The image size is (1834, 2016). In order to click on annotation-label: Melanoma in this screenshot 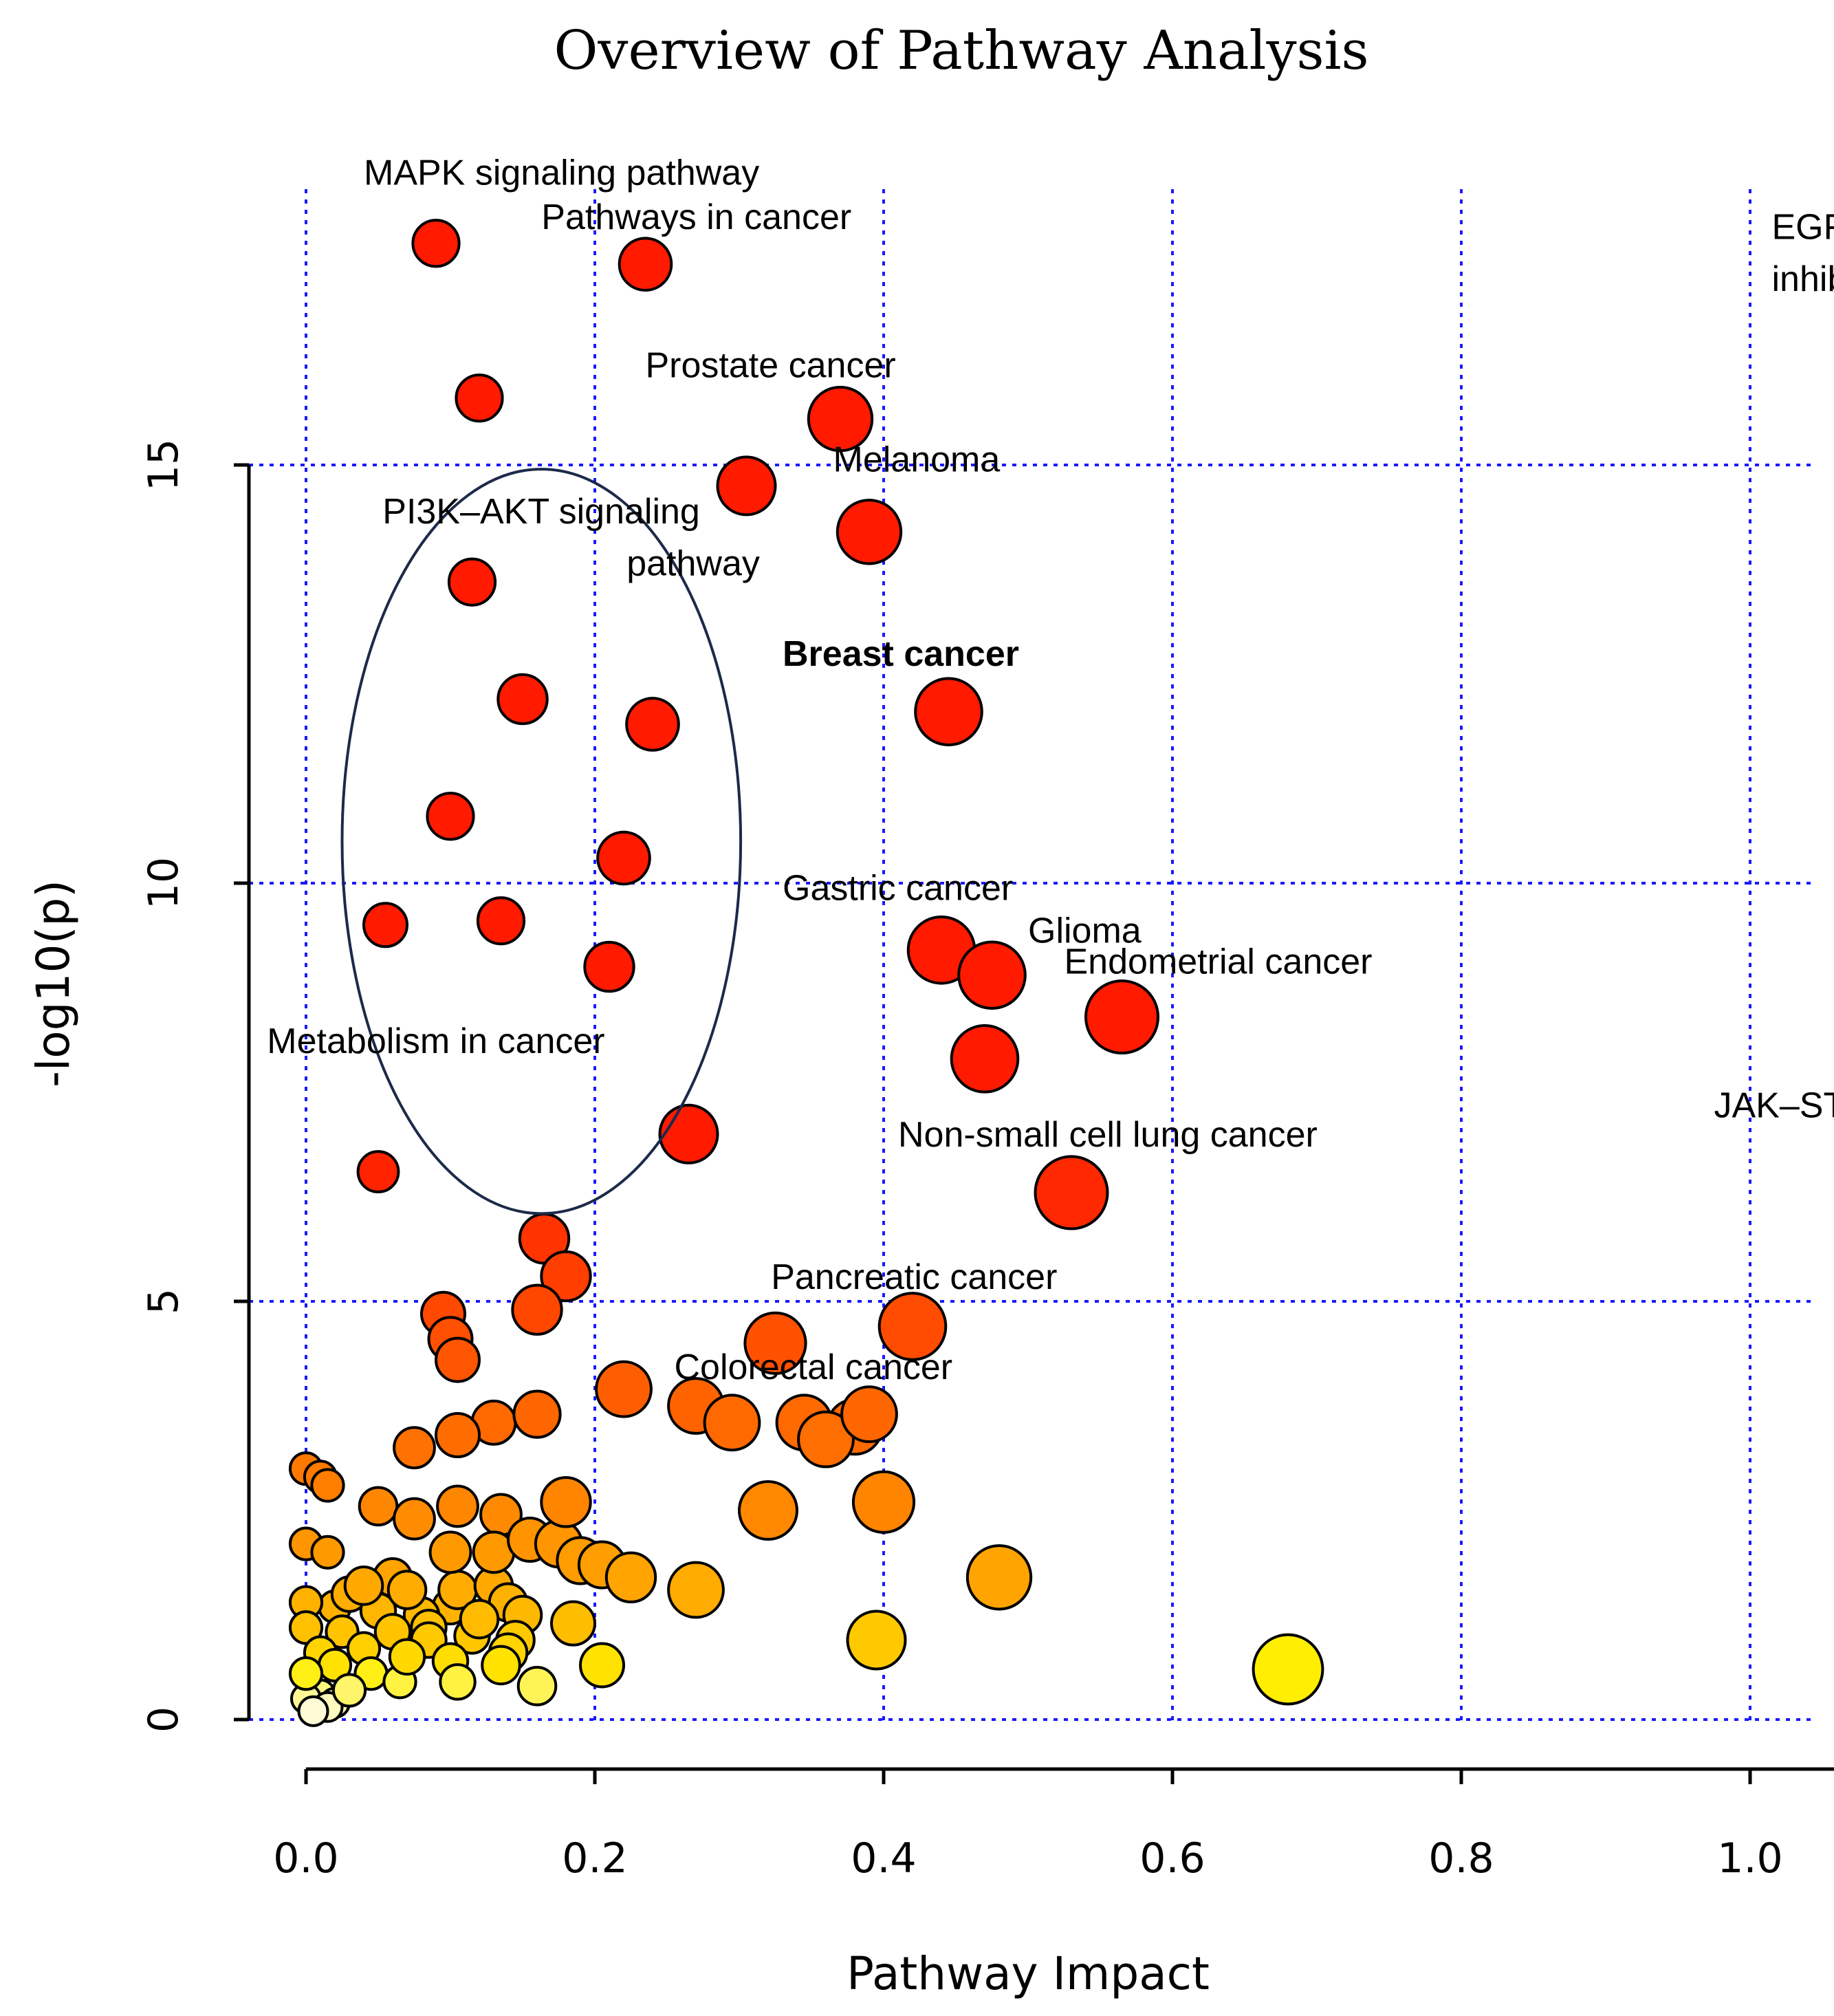, I will do `click(917, 460)`.